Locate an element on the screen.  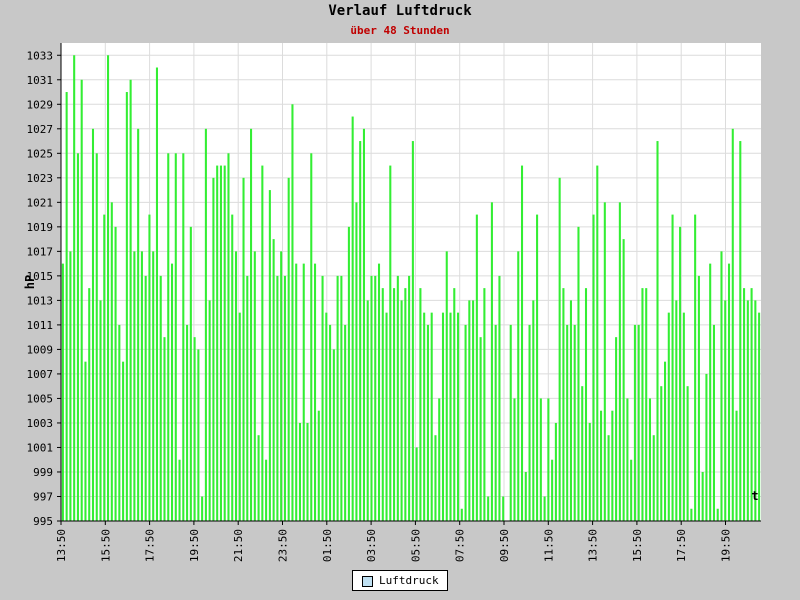
x-tick-label: 09:50 is located at coordinates (504, 545).